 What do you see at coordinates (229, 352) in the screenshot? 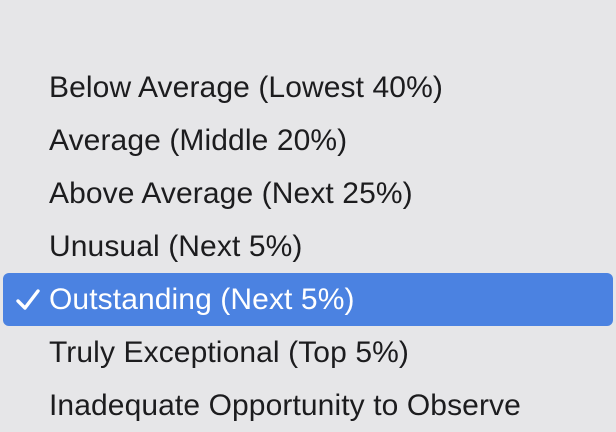
I see `menu-item-label: Truly Exceptional (Top 5%)` at bounding box center [229, 352].